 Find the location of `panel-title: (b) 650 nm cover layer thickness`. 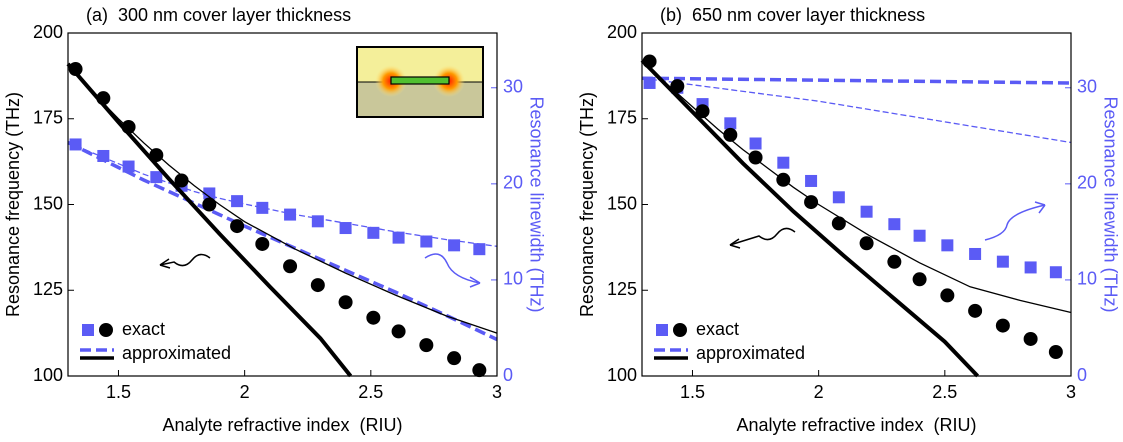

panel-title: (b) 650 nm cover layer thickness is located at coordinates (792, 15).